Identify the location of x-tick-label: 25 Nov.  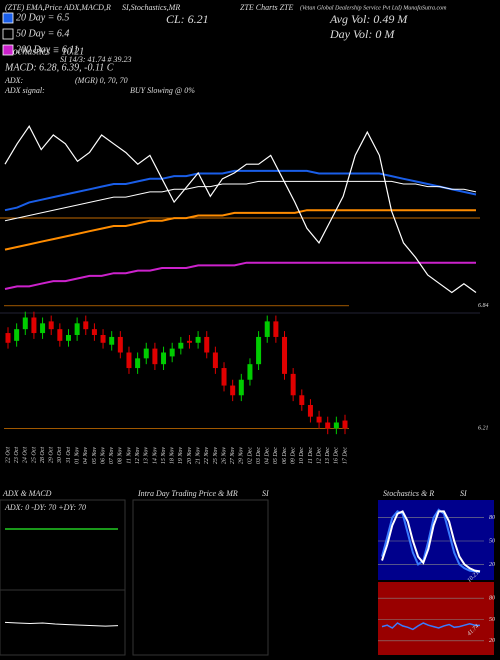
(216, 456).